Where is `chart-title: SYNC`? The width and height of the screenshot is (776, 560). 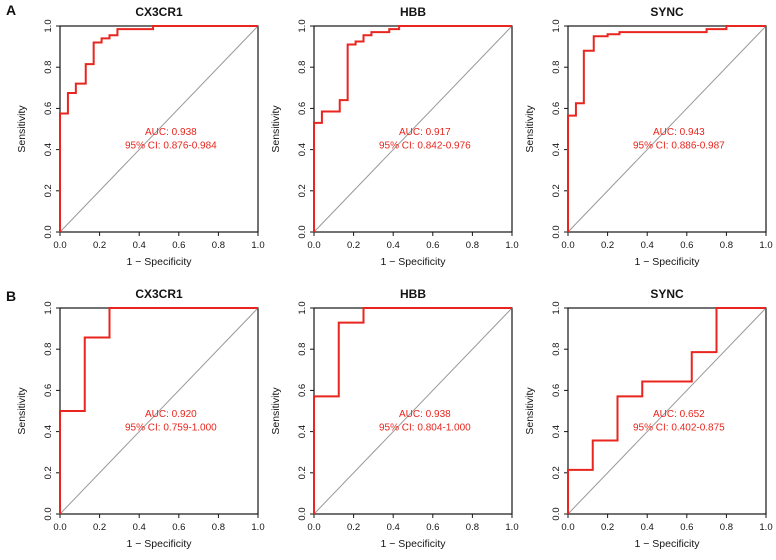 chart-title: SYNC is located at coordinates (667, 12).